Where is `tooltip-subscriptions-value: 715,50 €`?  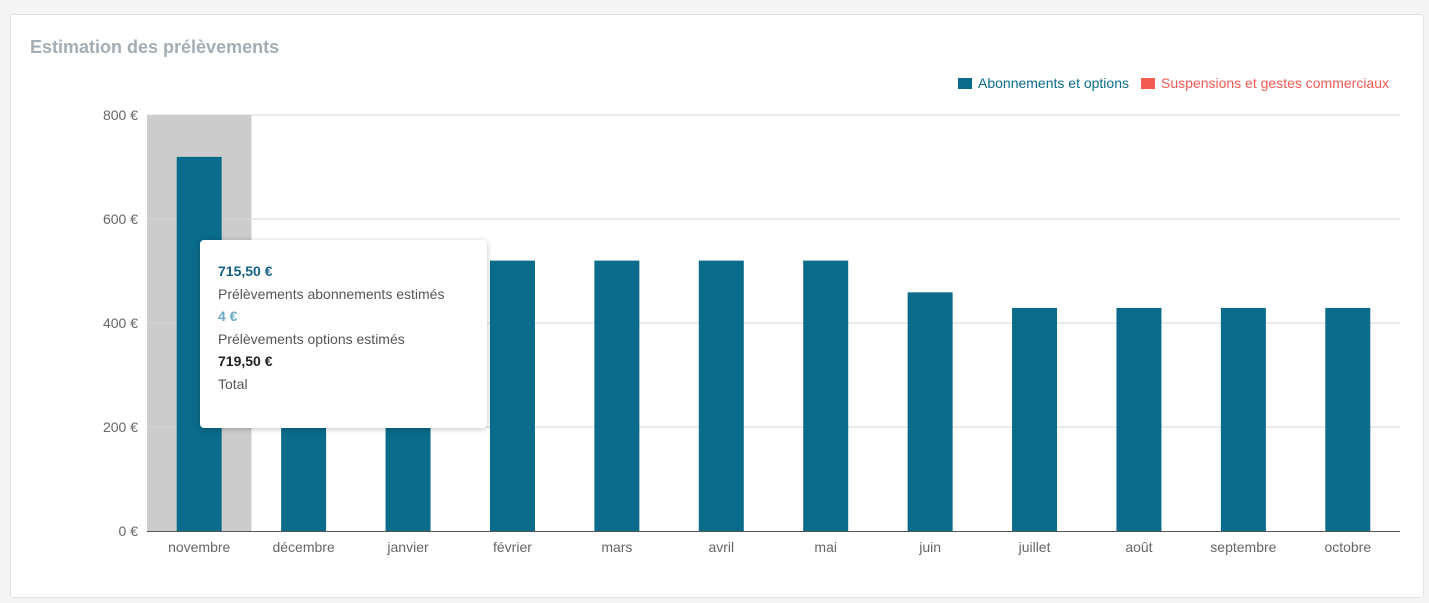
tooltip-subscriptions-value: 715,50 € is located at coordinates (245, 271).